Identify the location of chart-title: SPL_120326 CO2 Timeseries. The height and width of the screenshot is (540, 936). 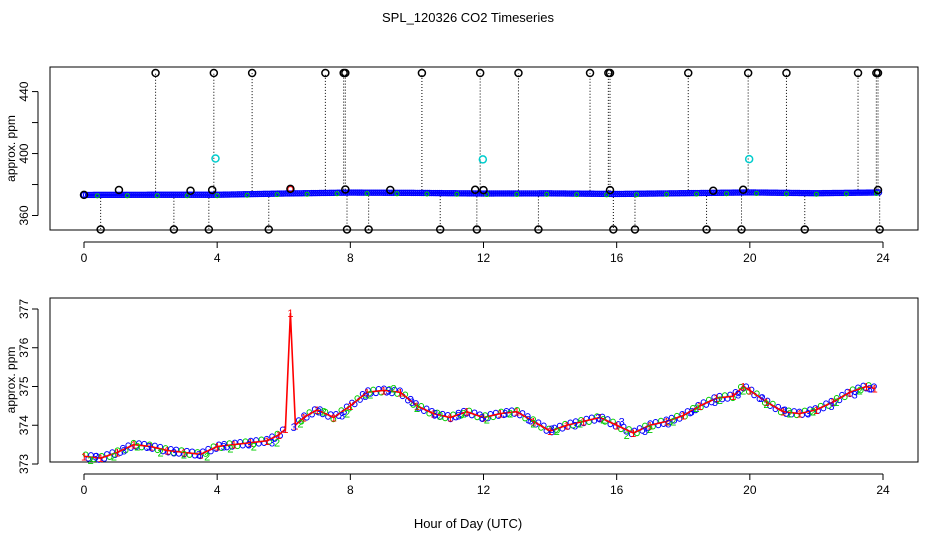
(468, 17).